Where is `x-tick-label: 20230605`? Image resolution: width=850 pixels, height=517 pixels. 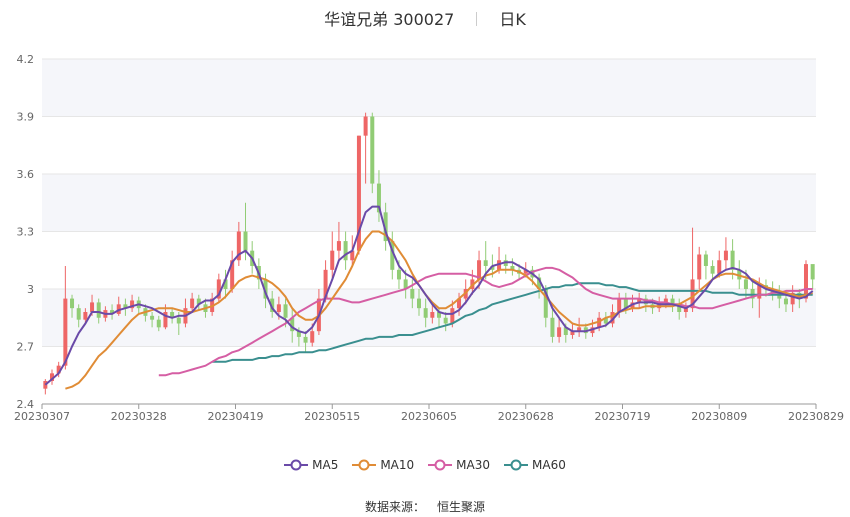 x-tick-label: 20230605 is located at coordinates (429, 416).